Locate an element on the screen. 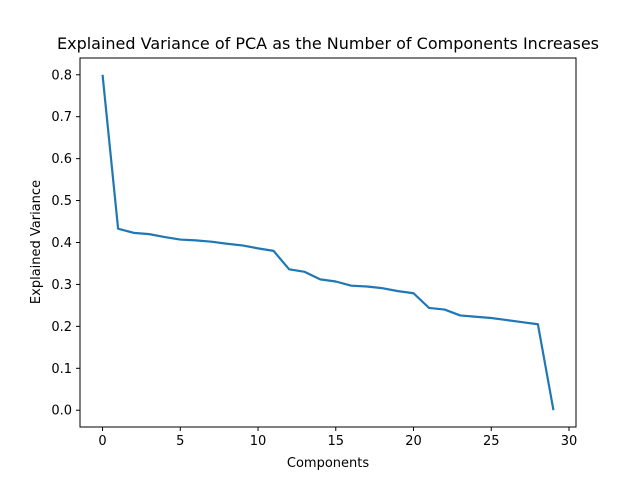 This screenshot has width=640, height=480. x-tick-label: 5 is located at coordinates (180, 441).